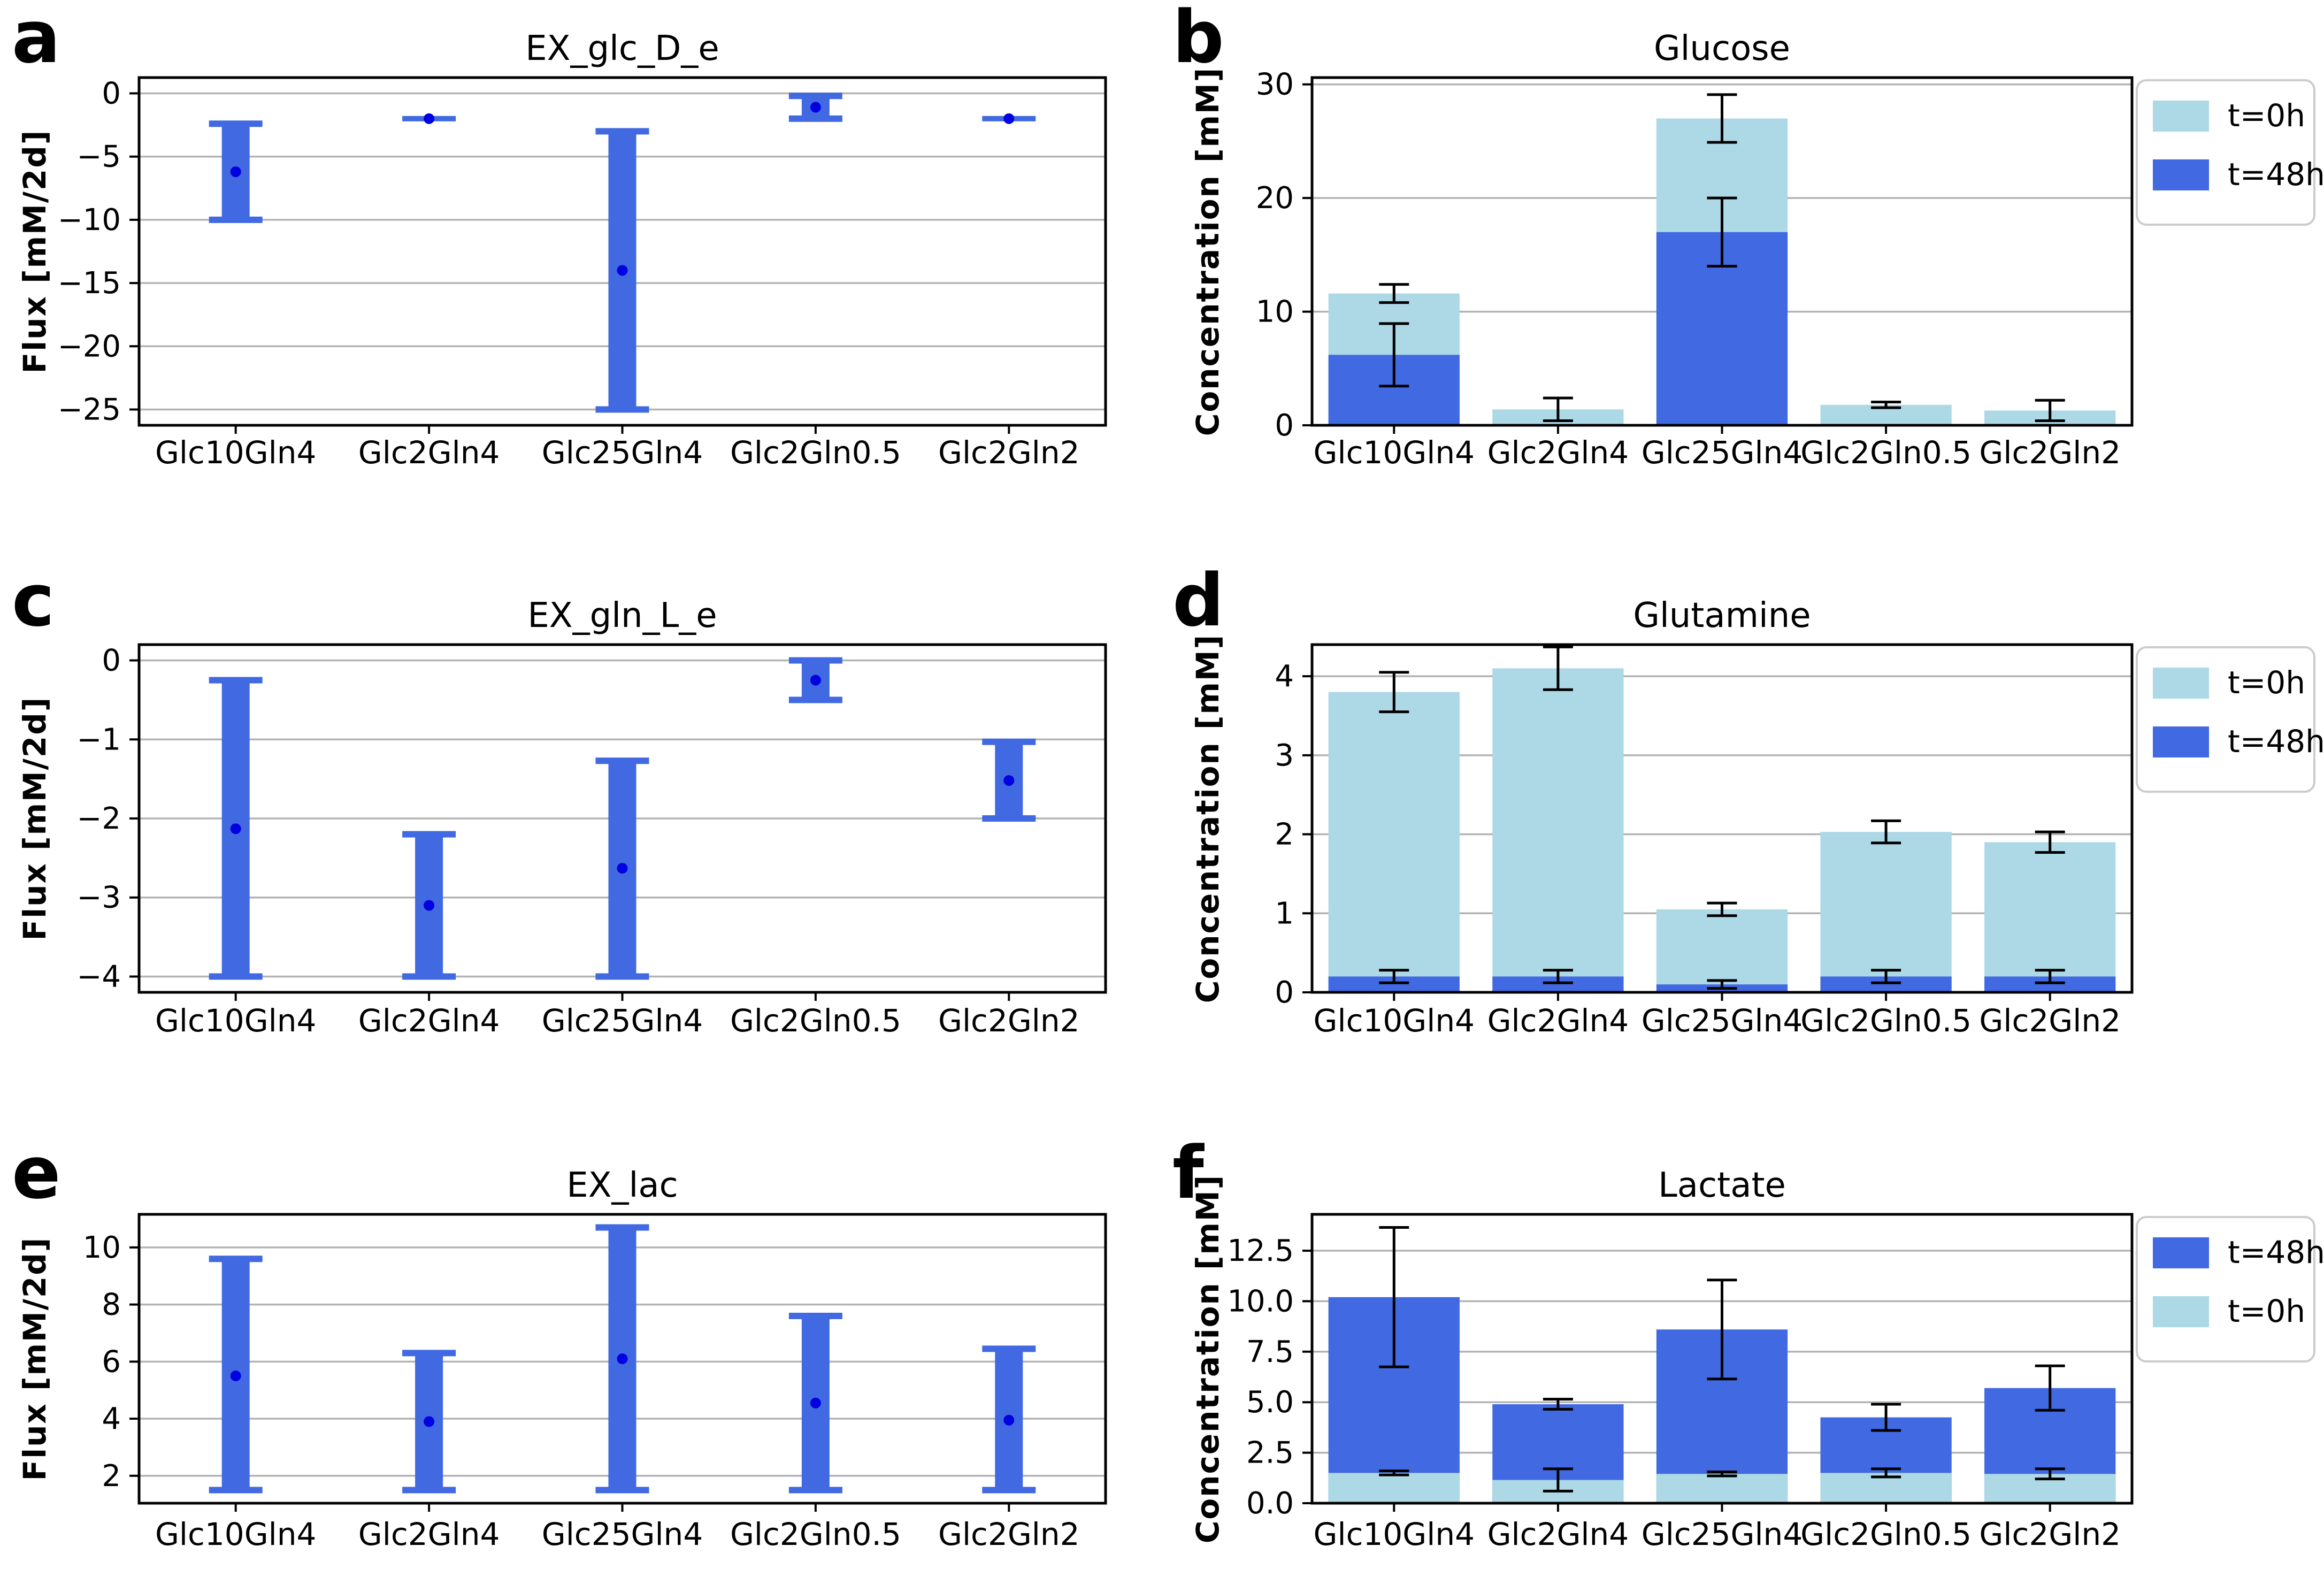 This screenshot has height=1569, width=2324. I want to click on svg-text: EX_gln_L_e, so click(622, 616).